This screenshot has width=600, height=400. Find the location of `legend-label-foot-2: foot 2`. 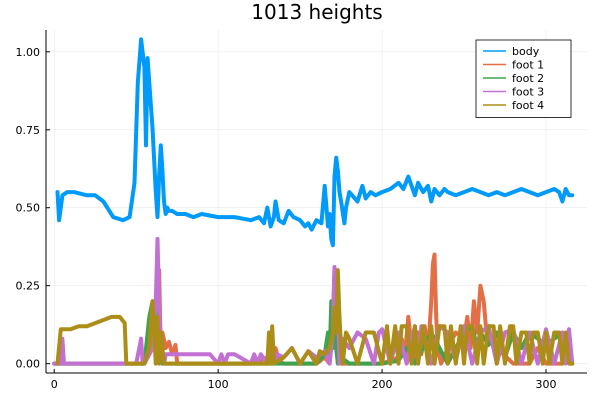

legend-label-foot-2: foot 2 is located at coordinates (528, 78).